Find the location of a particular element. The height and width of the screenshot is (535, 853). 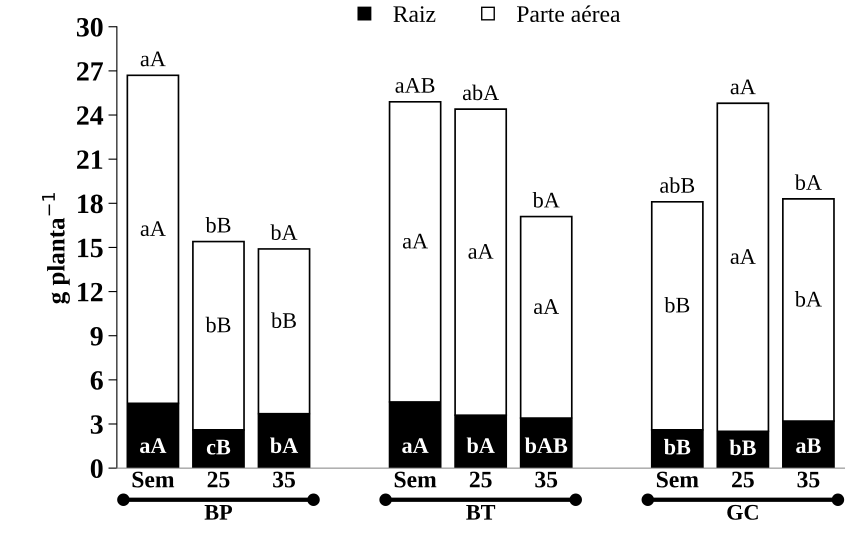

y-tick-label: 27 is located at coordinates (90, 71).